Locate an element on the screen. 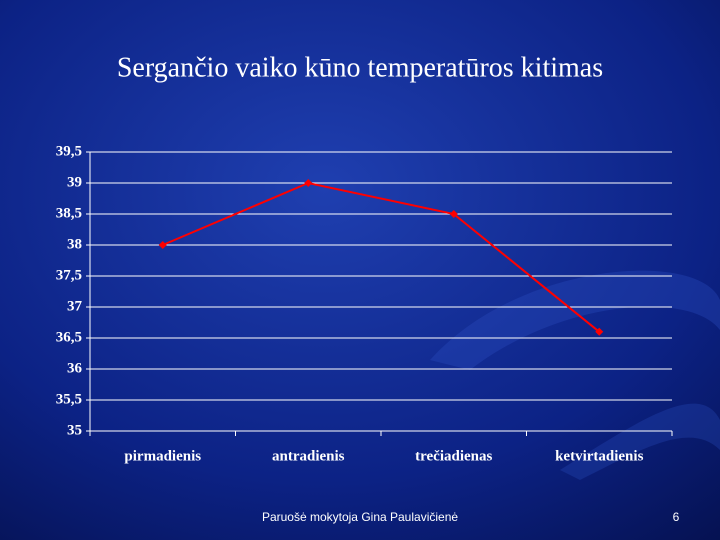  footer: Paruošė mokytoja Gina Paulavičienė is located at coordinates (360, 517).